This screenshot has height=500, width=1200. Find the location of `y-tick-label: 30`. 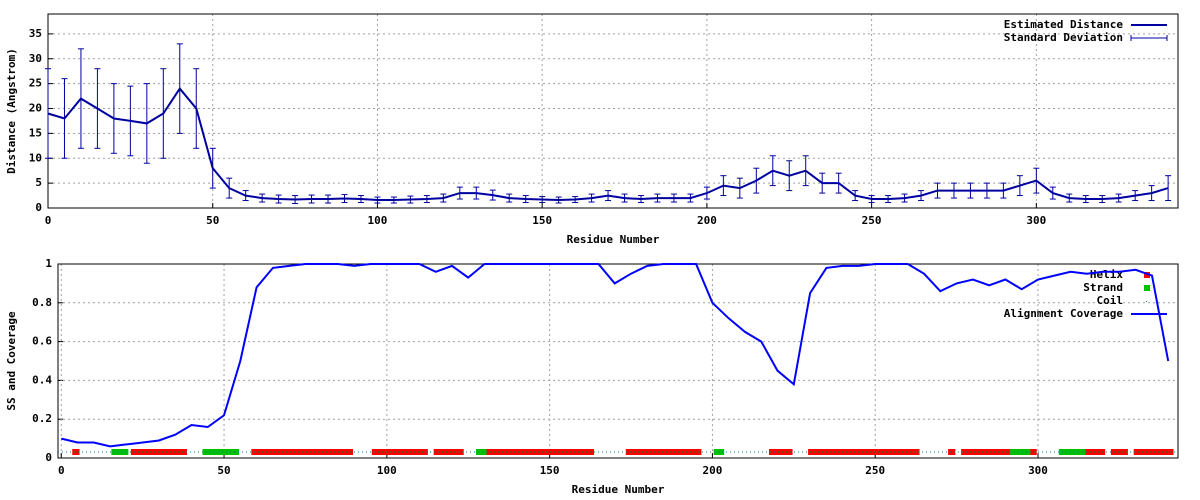

y-tick-label: 30 is located at coordinates (35, 58).